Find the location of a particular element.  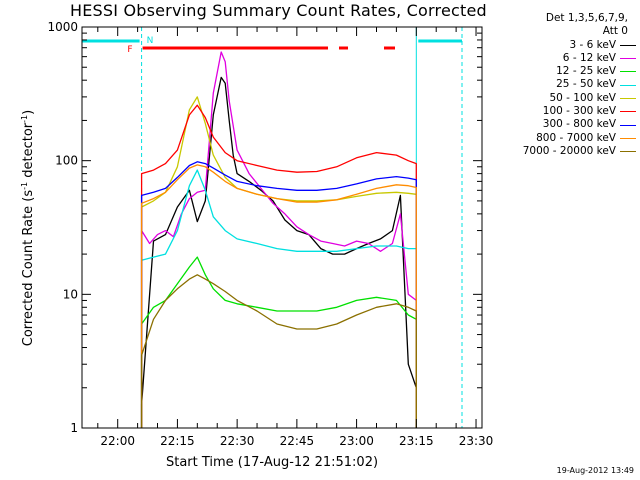

x-tick-label: 23:00 is located at coordinates (356, 441).